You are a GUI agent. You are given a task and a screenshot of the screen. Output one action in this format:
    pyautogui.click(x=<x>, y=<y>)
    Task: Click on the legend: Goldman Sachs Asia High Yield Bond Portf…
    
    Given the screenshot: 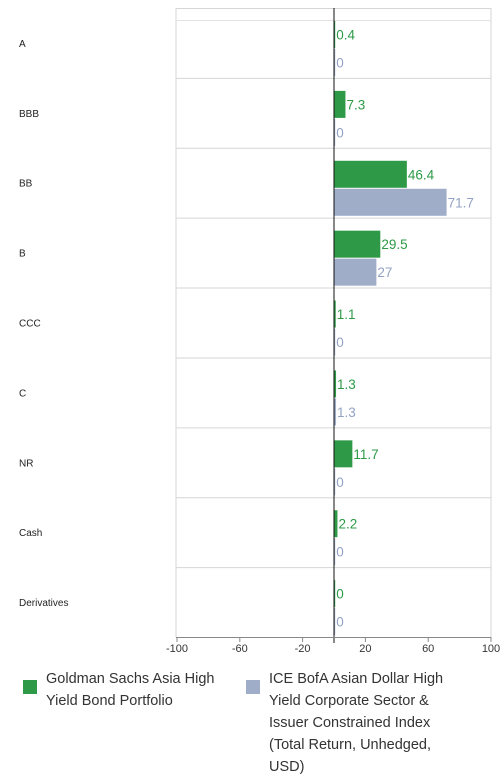 What is the action you would take?
    pyautogui.click(x=251, y=721)
    